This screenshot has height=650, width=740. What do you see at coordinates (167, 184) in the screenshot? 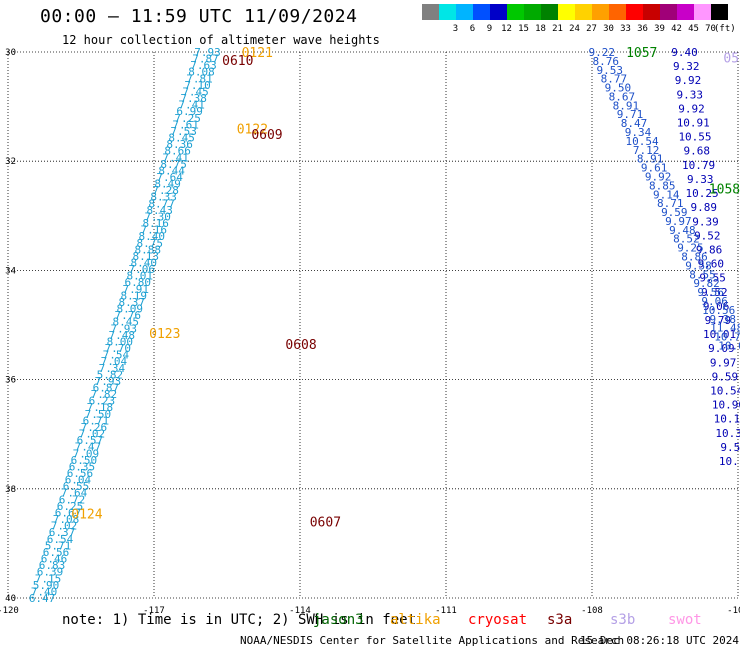
I see `wave-height-value: 8.49` at bounding box center [167, 184].